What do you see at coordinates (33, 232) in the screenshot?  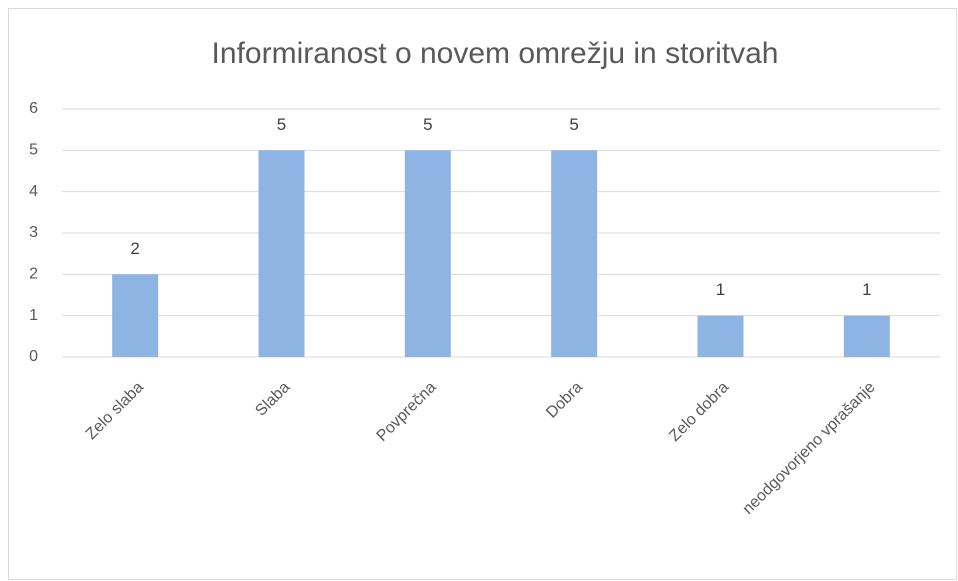 I see `y-tick-label: 3` at bounding box center [33, 232].